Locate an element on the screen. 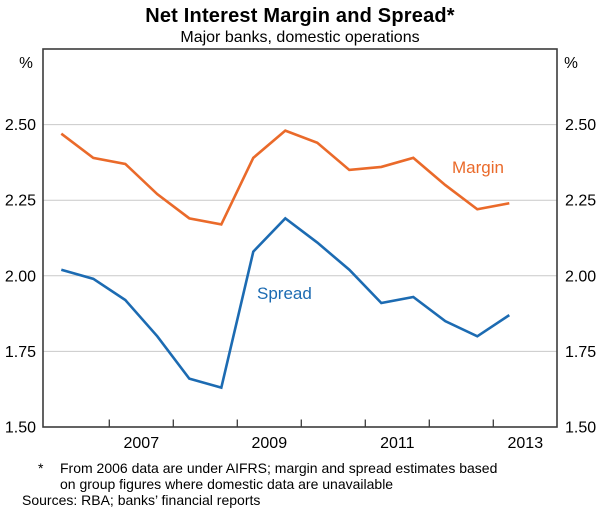 This screenshot has width=600, height=513. y-axis-label-left: 1.50 is located at coordinates (20, 428).